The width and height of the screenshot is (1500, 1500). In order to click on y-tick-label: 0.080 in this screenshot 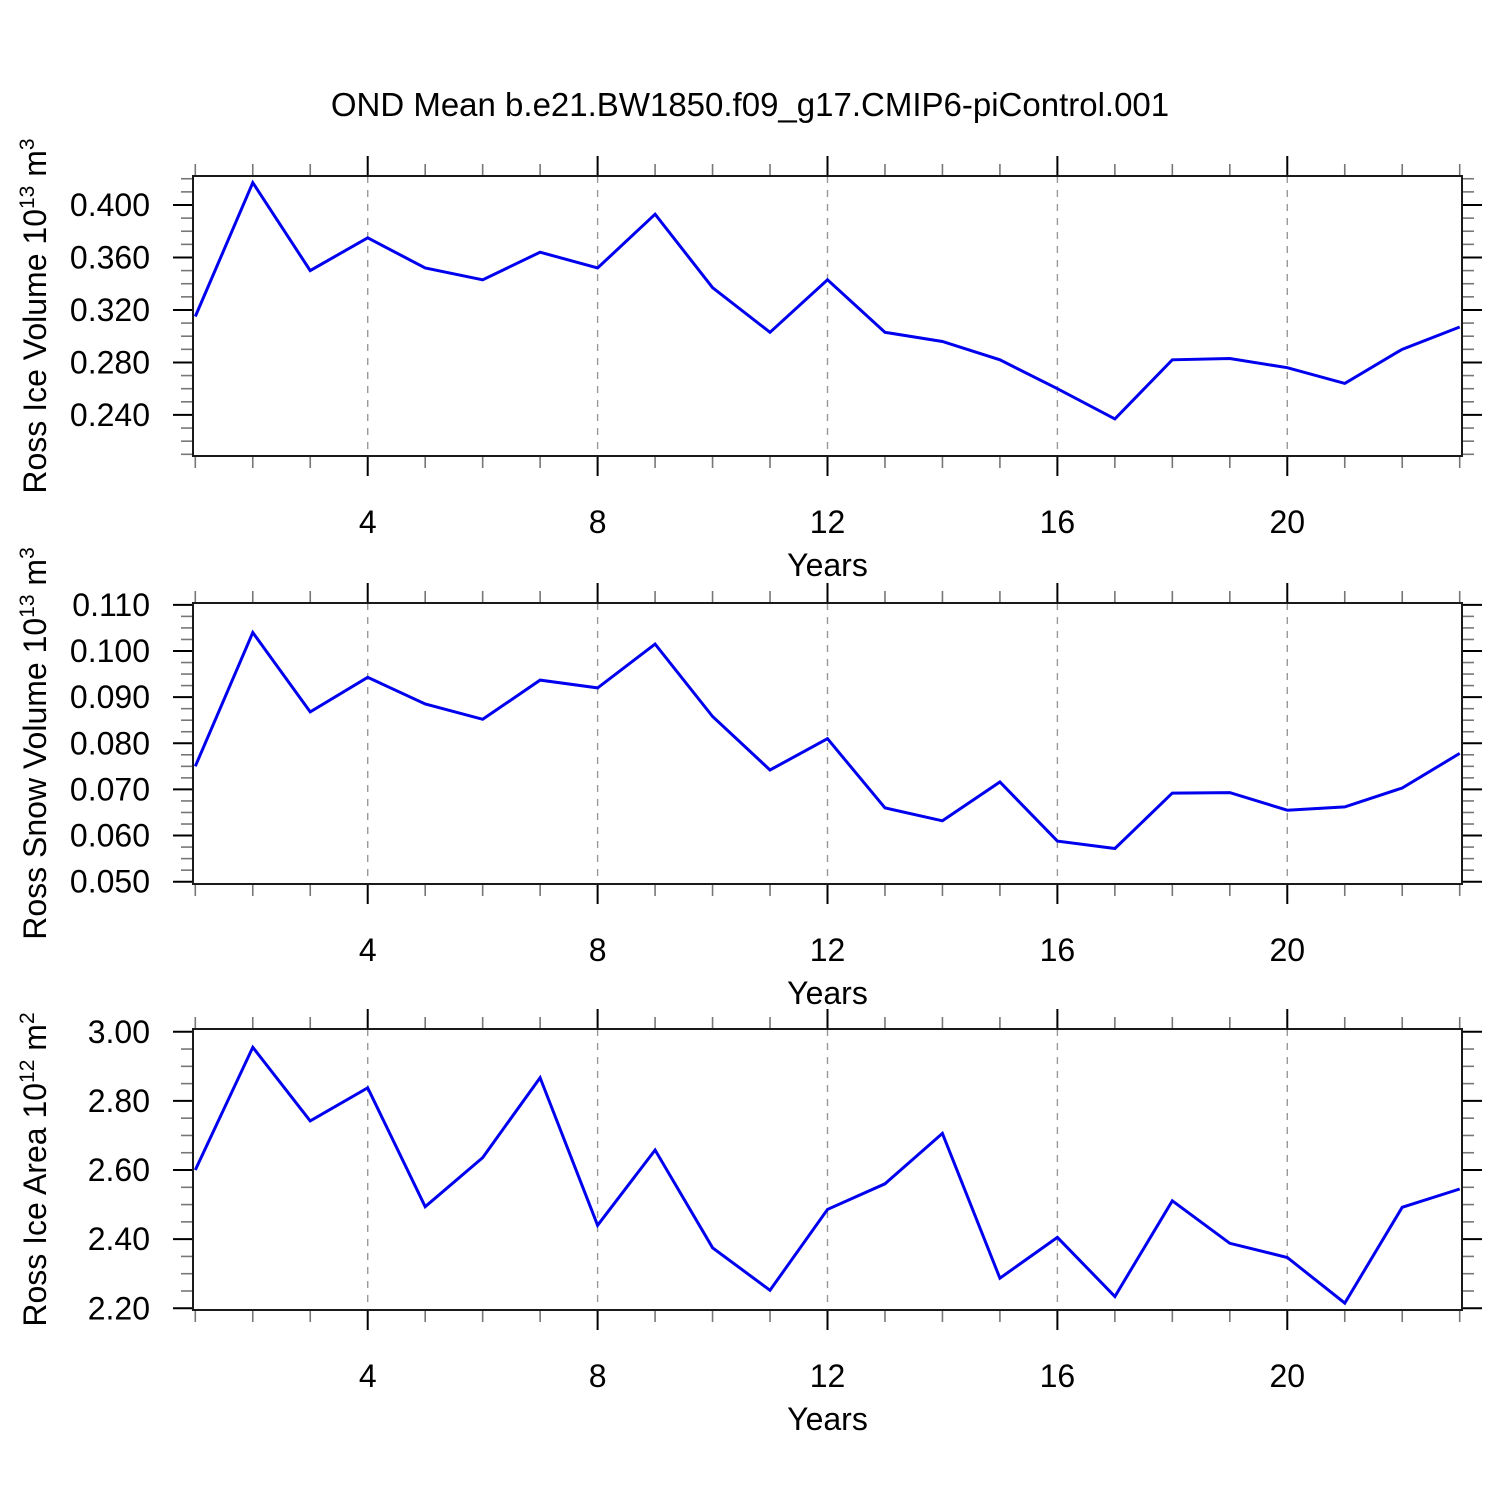, I will do `click(110, 743)`.